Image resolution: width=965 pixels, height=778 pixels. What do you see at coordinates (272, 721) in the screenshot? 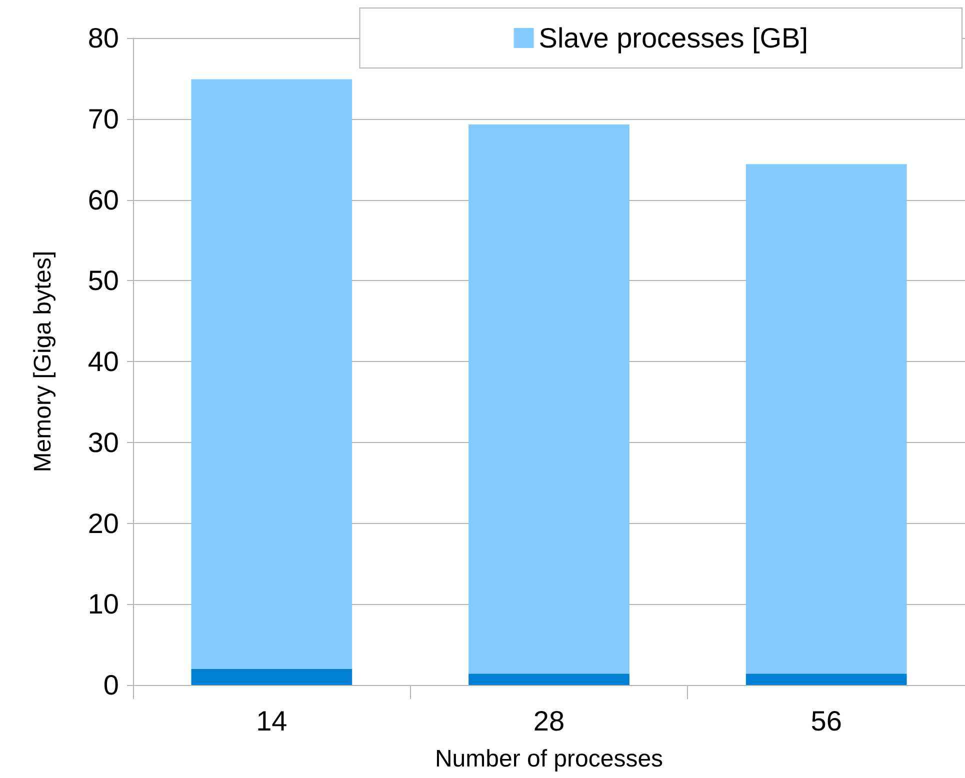
I see `x-tick-label: 14` at bounding box center [272, 721].